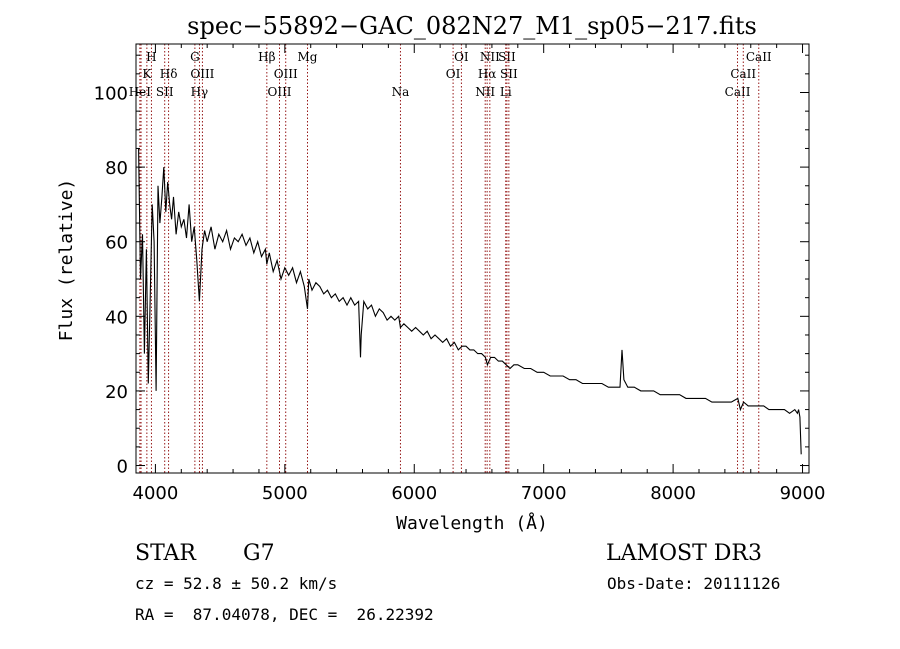 This screenshot has width=900, height=649. I want to click on line-marker-label-7: Hγ, so click(200, 92).